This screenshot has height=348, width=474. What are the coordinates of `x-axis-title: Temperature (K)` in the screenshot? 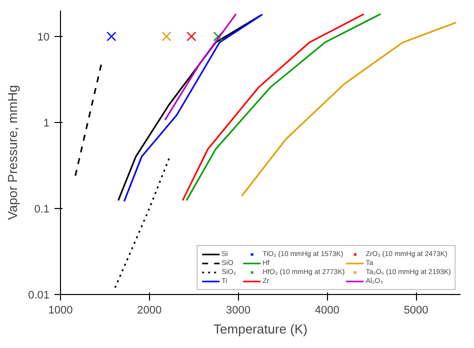 It's located at (261, 329).